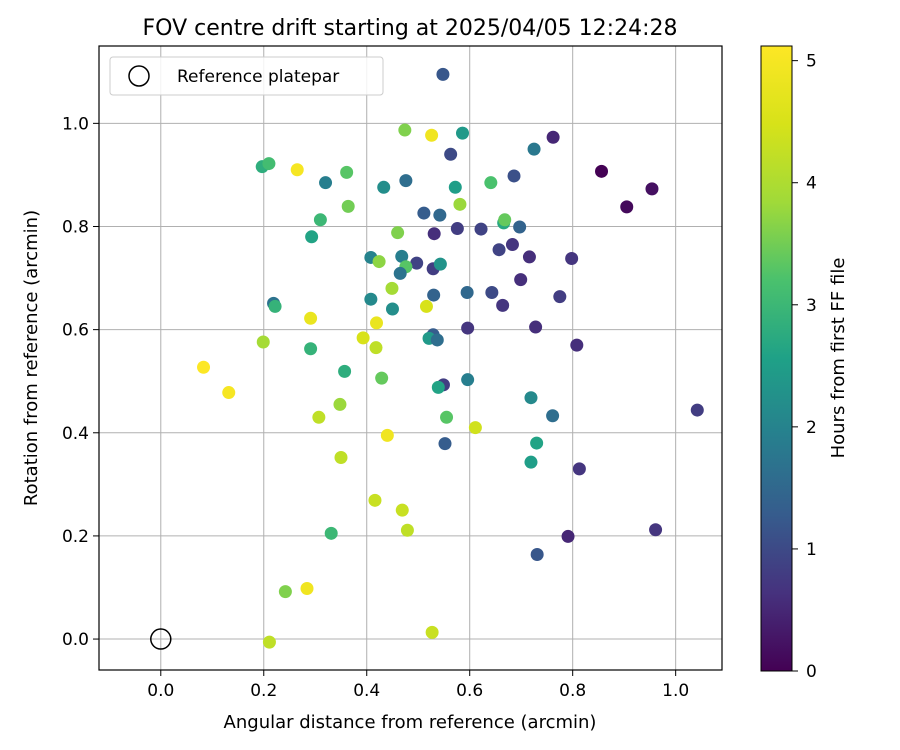 The height and width of the screenshot is (750, 900). Describe the element at coordinates (418, 685) in the screenshot. I see `x-axis-ticks: 0.0 0.2 0.4 0.6 0.8 1.0` at that location.